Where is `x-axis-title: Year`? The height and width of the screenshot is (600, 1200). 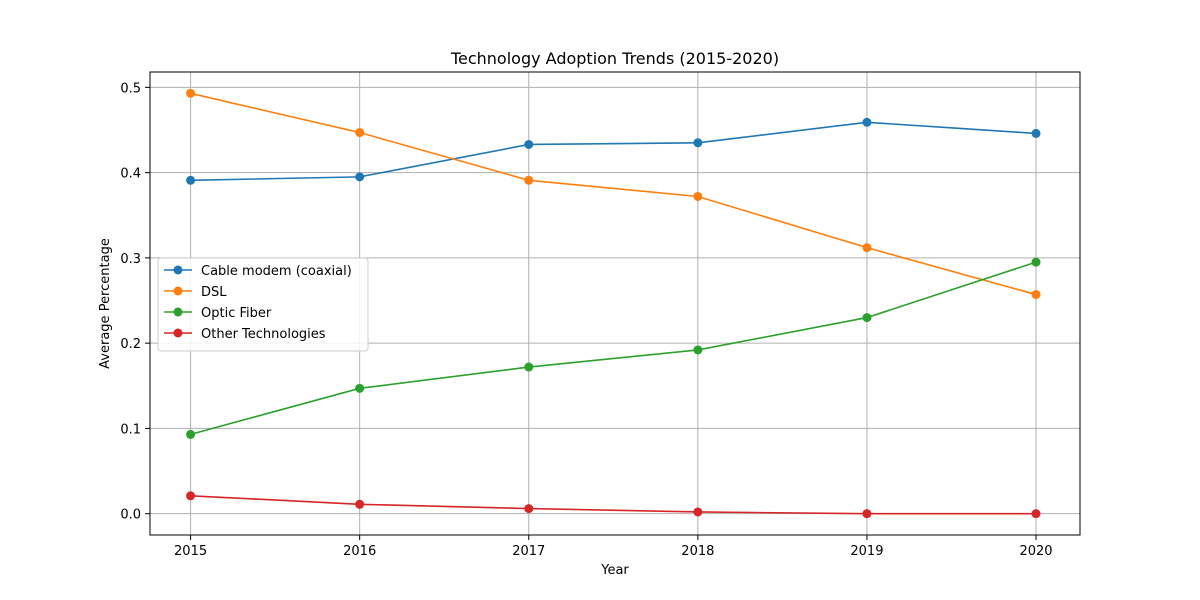 x-axis-title: Year is located at coordinates (614, 570).